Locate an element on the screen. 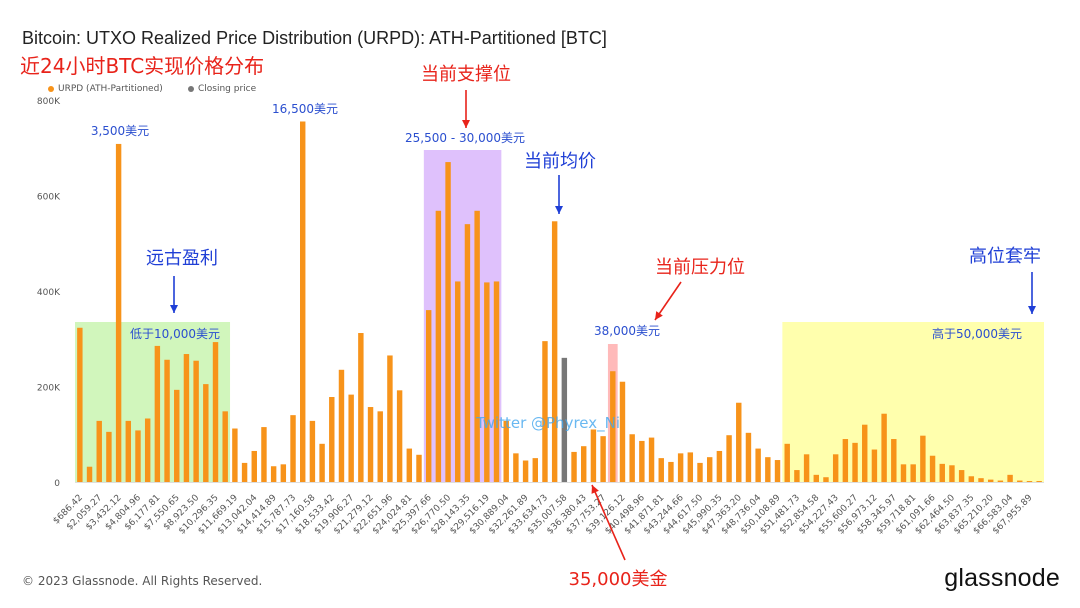  y-tick-label: 0 is located at coordinates (57, 484).